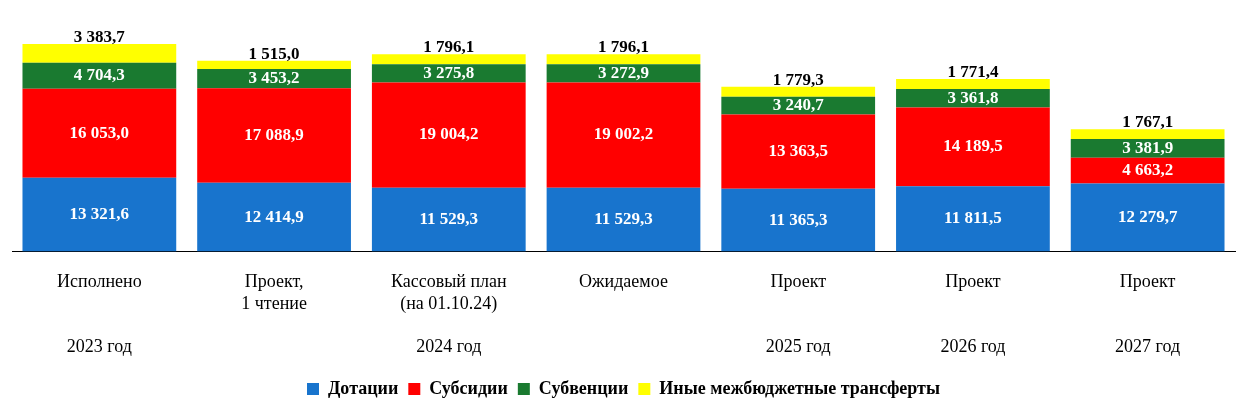 The height and width of the screenshot is (412, 1247). I want to click on legend-label: Дотации, so click(363, 387).